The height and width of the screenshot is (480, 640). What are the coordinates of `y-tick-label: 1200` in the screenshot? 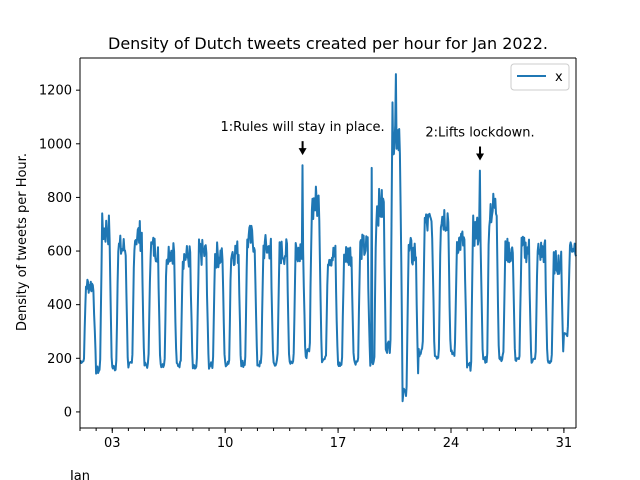 It's located at (55, 91).